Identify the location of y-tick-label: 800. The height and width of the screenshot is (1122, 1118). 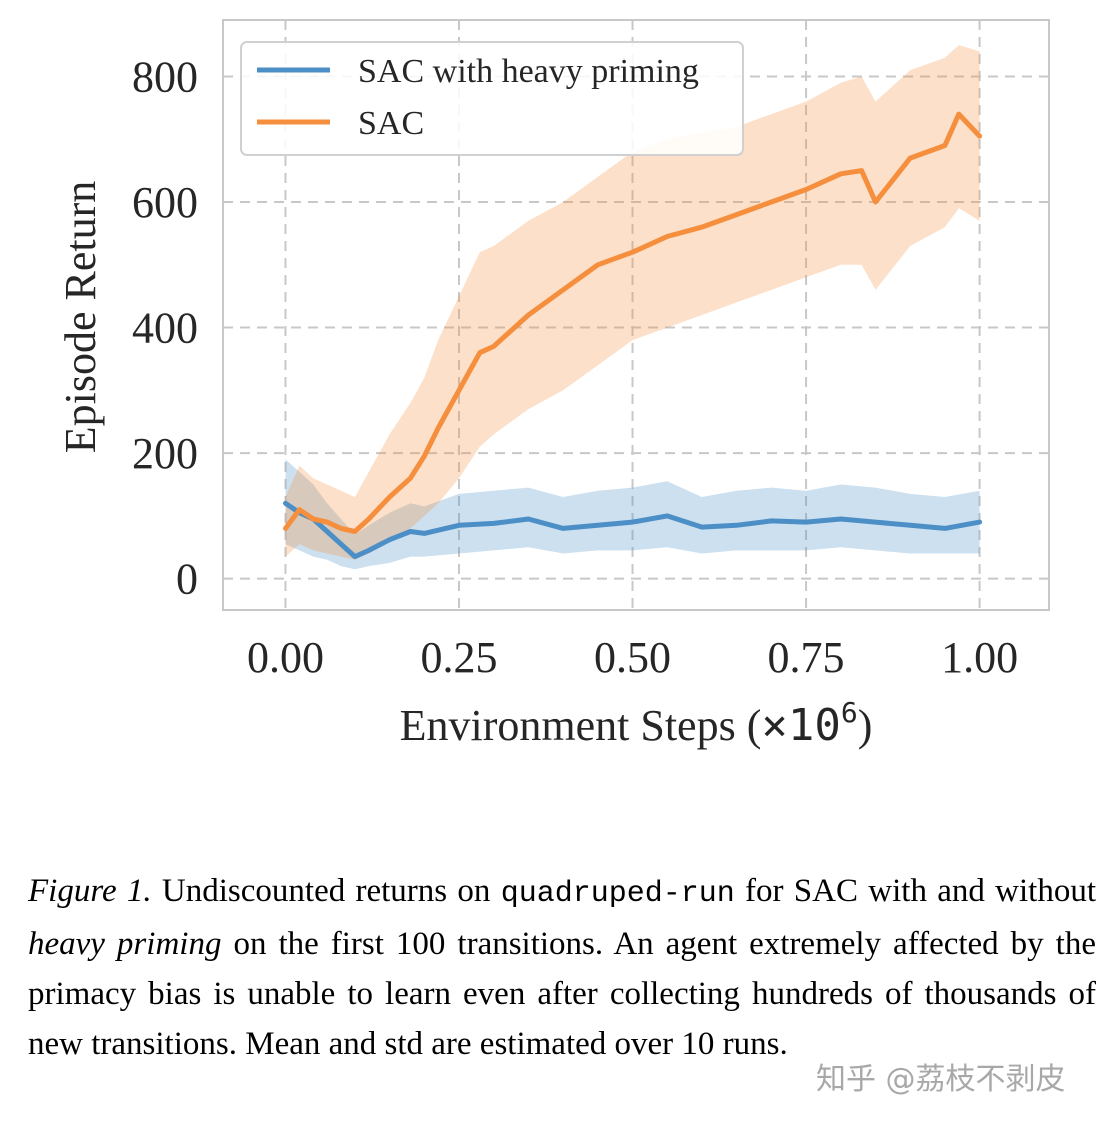
(165, 76).